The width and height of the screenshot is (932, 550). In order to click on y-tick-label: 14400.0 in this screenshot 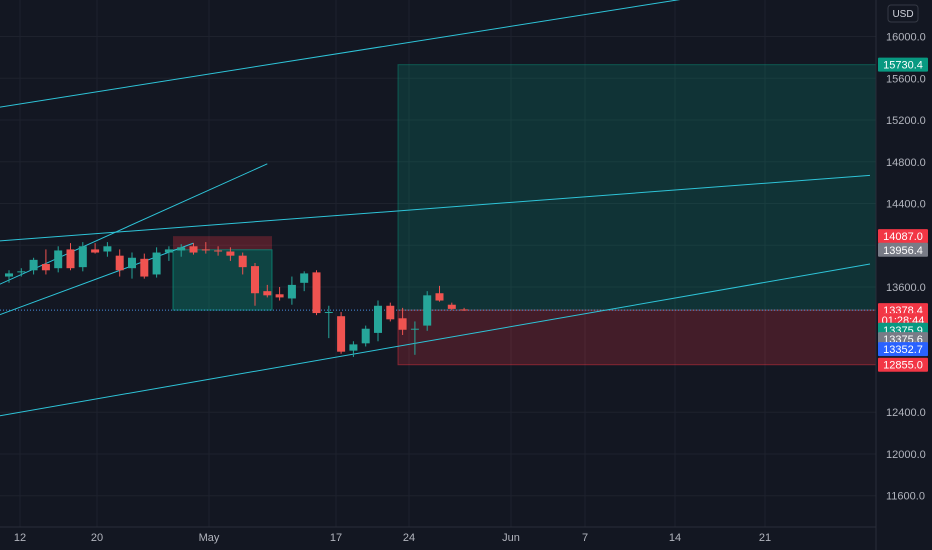, I will do `click(906, 204)`.